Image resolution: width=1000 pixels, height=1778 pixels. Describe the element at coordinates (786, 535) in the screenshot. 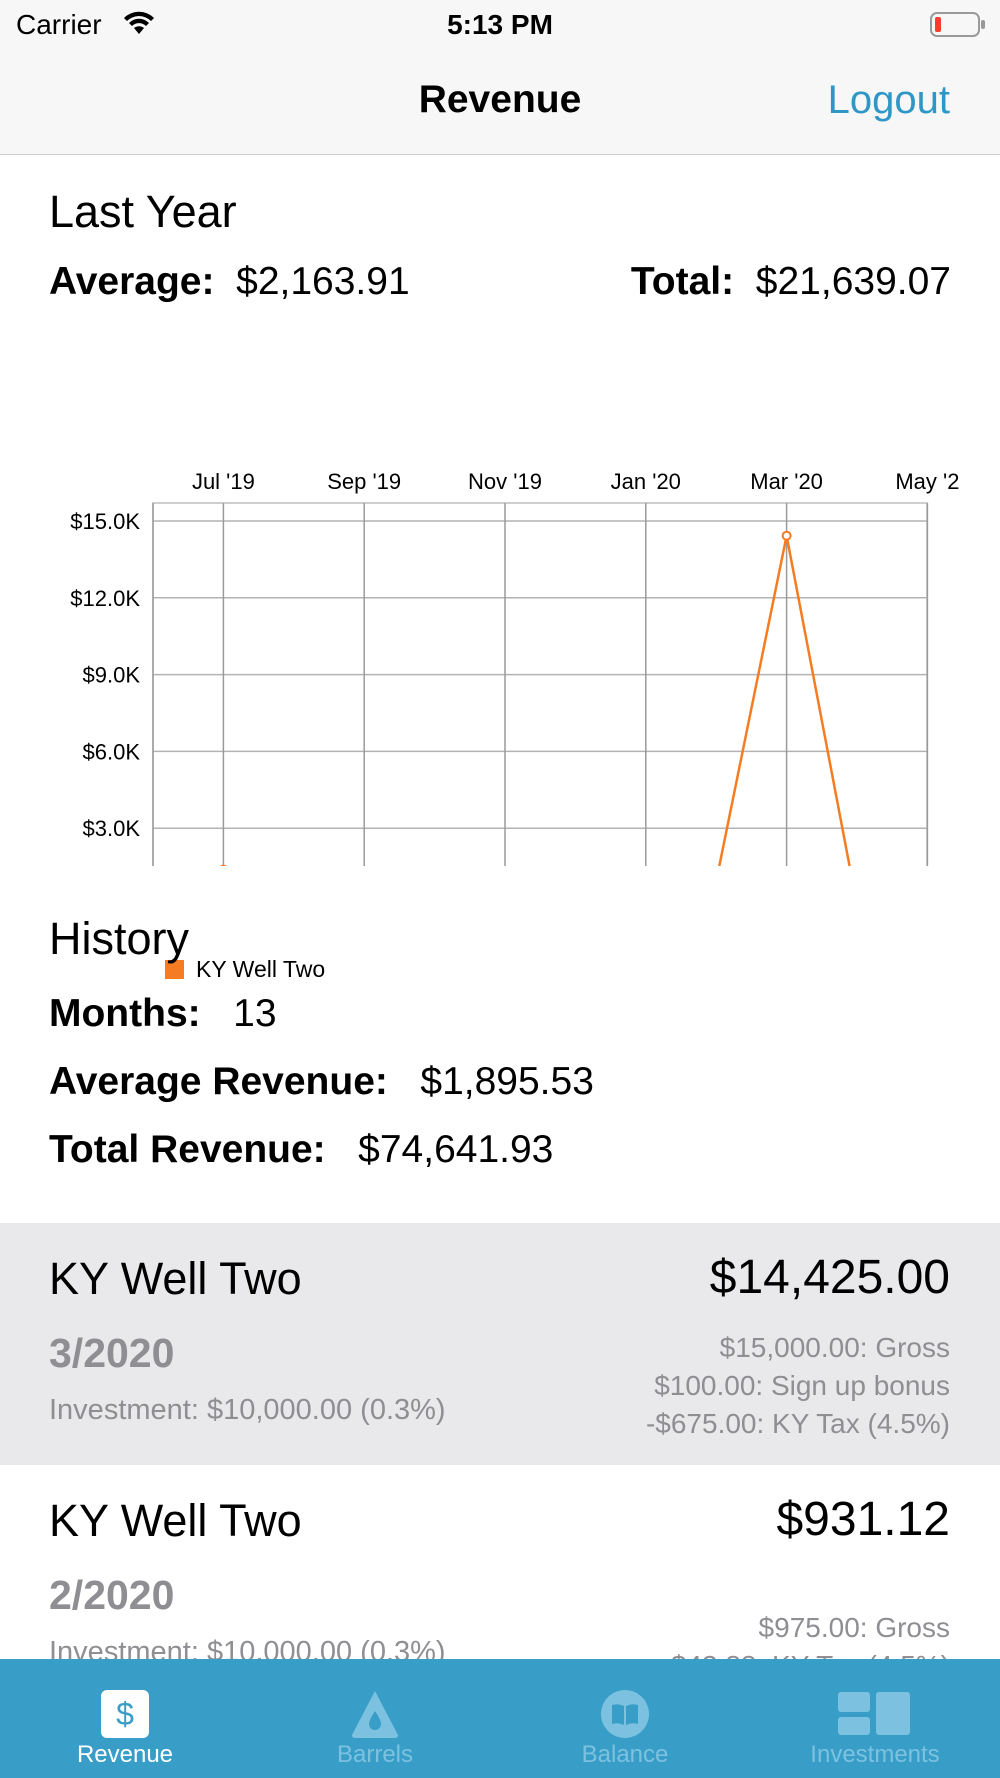

I see `data-point` at that location.